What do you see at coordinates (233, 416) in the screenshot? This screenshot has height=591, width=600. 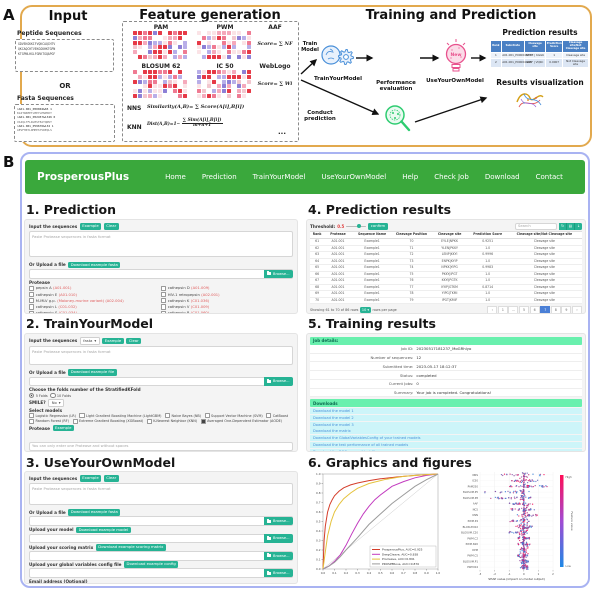 I see `model-checkbox-item: Support Vector Machine (SVM)` at bounding box center [233, 416].